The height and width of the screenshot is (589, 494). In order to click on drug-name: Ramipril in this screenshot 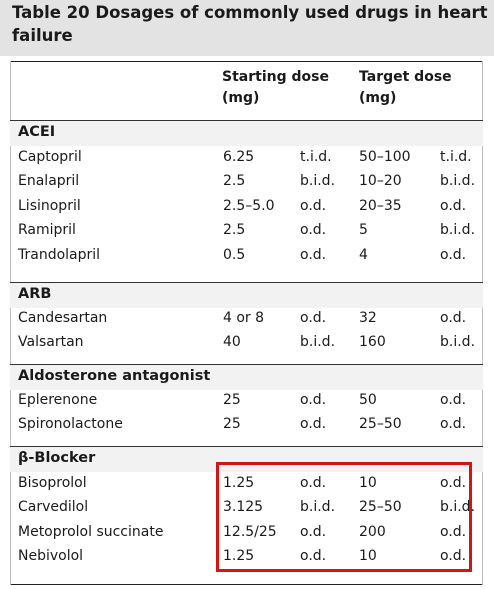, I will do `click(47, 230)`.